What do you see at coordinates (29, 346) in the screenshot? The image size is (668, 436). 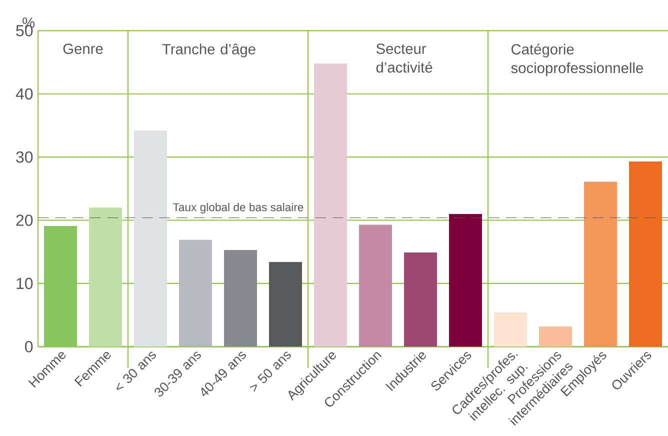 I see `y-tick-label: 0` at bounding box center [29, 346].